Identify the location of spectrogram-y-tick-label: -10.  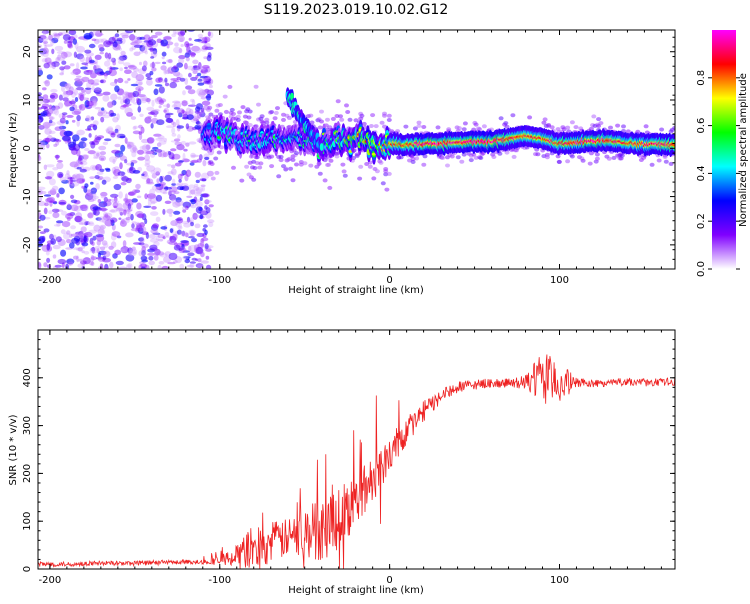
(27, 196).